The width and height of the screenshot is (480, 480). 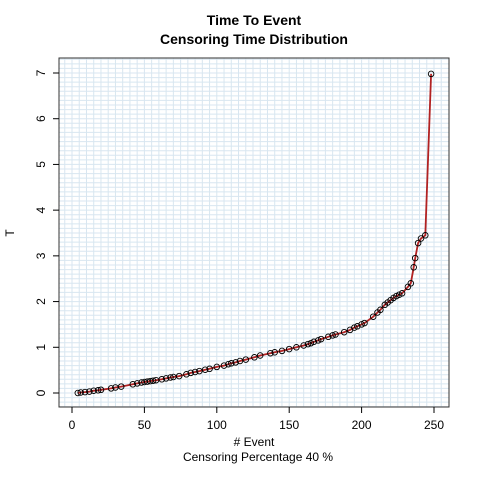 I want to click on chart-caption: Censoring Percentage 40 %, so click(x=258, y=457).